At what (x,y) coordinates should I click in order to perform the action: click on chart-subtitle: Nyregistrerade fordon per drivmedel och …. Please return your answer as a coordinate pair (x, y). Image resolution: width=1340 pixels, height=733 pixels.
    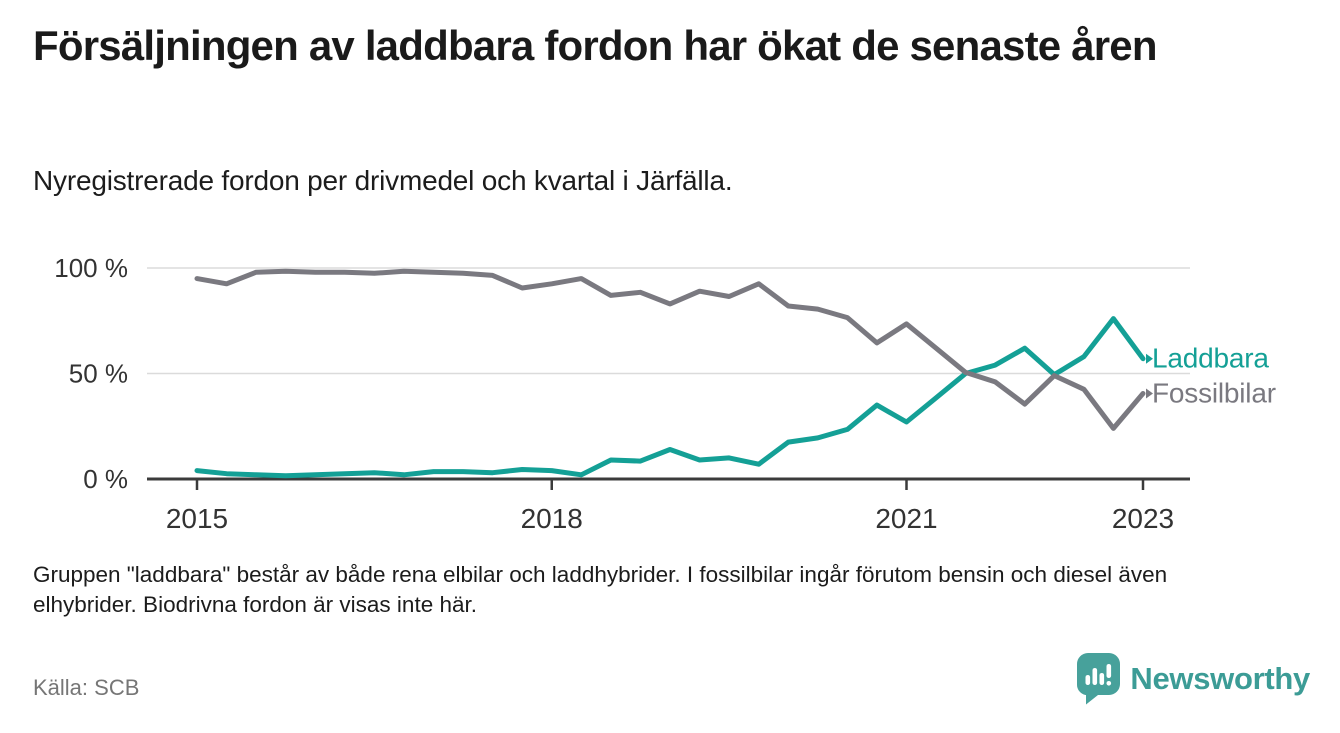
    Looking at the image, I should click on (383, 180).